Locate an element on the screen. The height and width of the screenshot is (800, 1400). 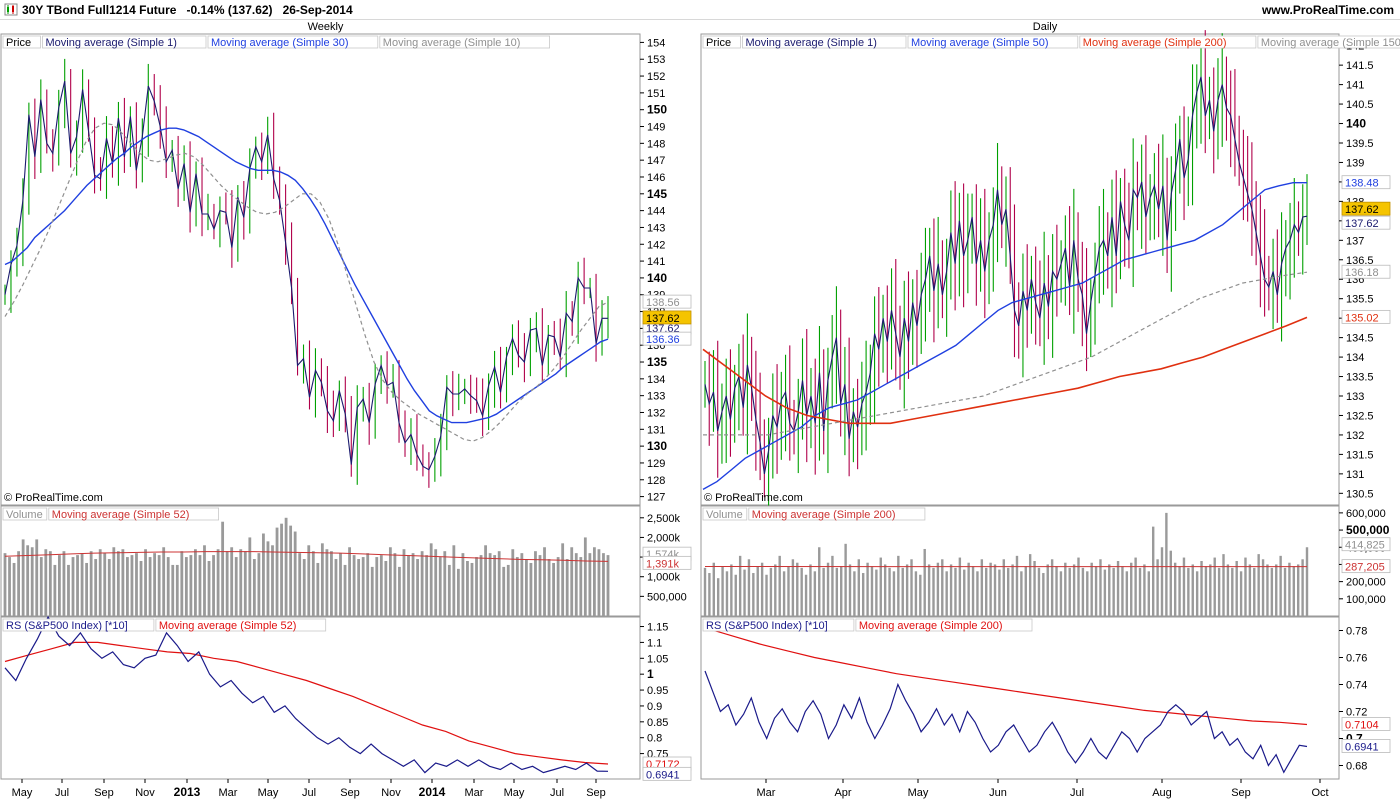
weekly-price-ytick-label: 154 is located at coordinates (656, 43).